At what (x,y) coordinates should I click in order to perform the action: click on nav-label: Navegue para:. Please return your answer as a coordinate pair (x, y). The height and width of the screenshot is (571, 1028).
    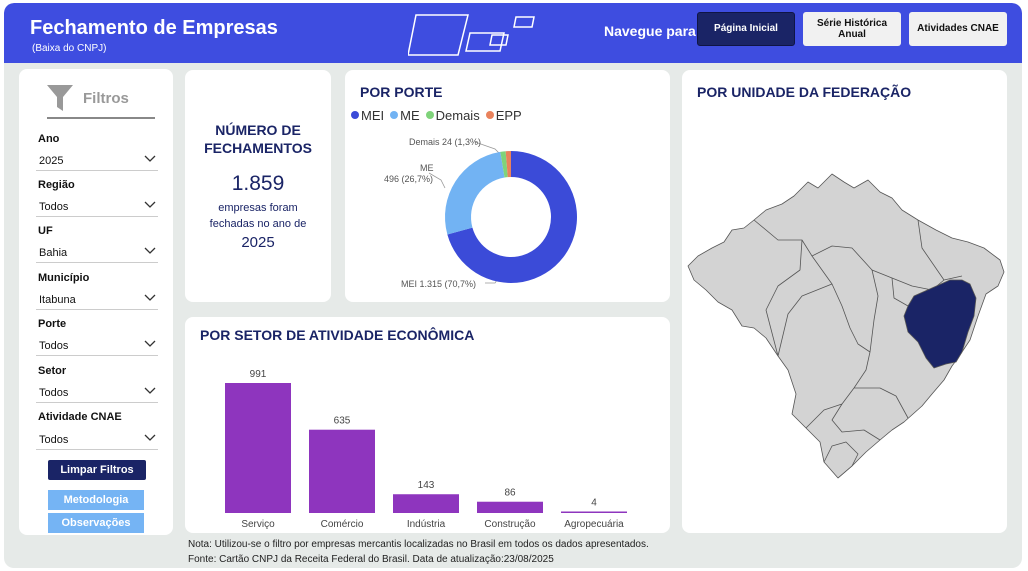
    Looking at the image, I should click on (652, 31).